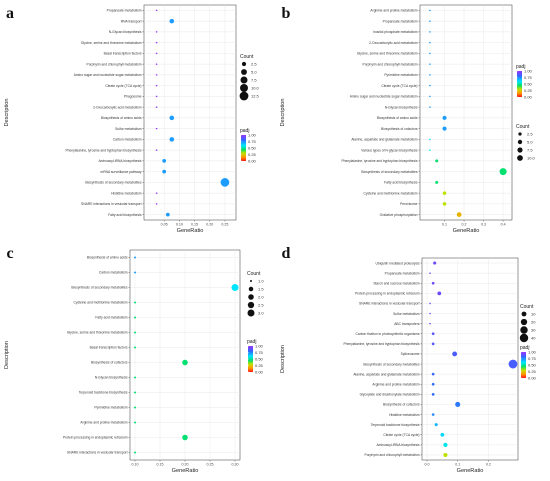  I want to click on x-tick-label: 0.2, so click(488, 465).